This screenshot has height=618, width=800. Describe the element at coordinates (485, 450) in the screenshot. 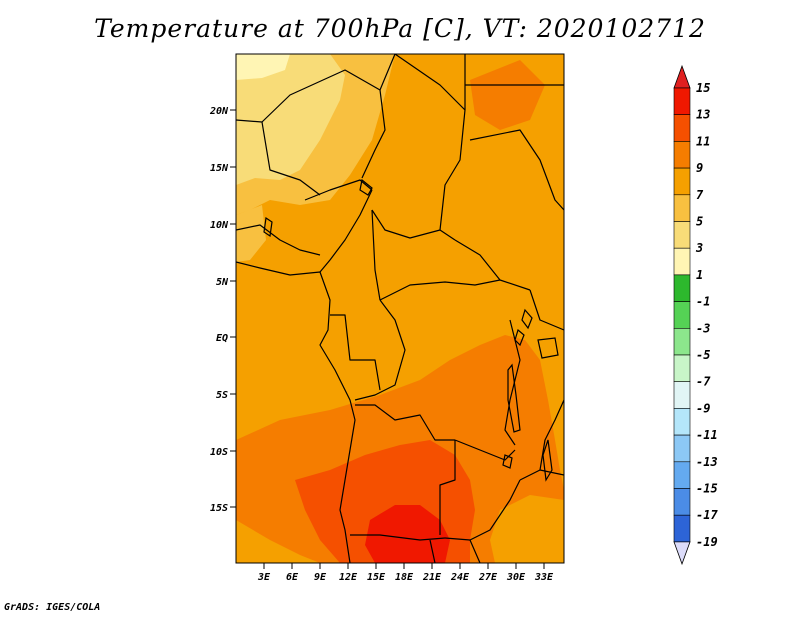

I see `border-zambia-drc` at that location.